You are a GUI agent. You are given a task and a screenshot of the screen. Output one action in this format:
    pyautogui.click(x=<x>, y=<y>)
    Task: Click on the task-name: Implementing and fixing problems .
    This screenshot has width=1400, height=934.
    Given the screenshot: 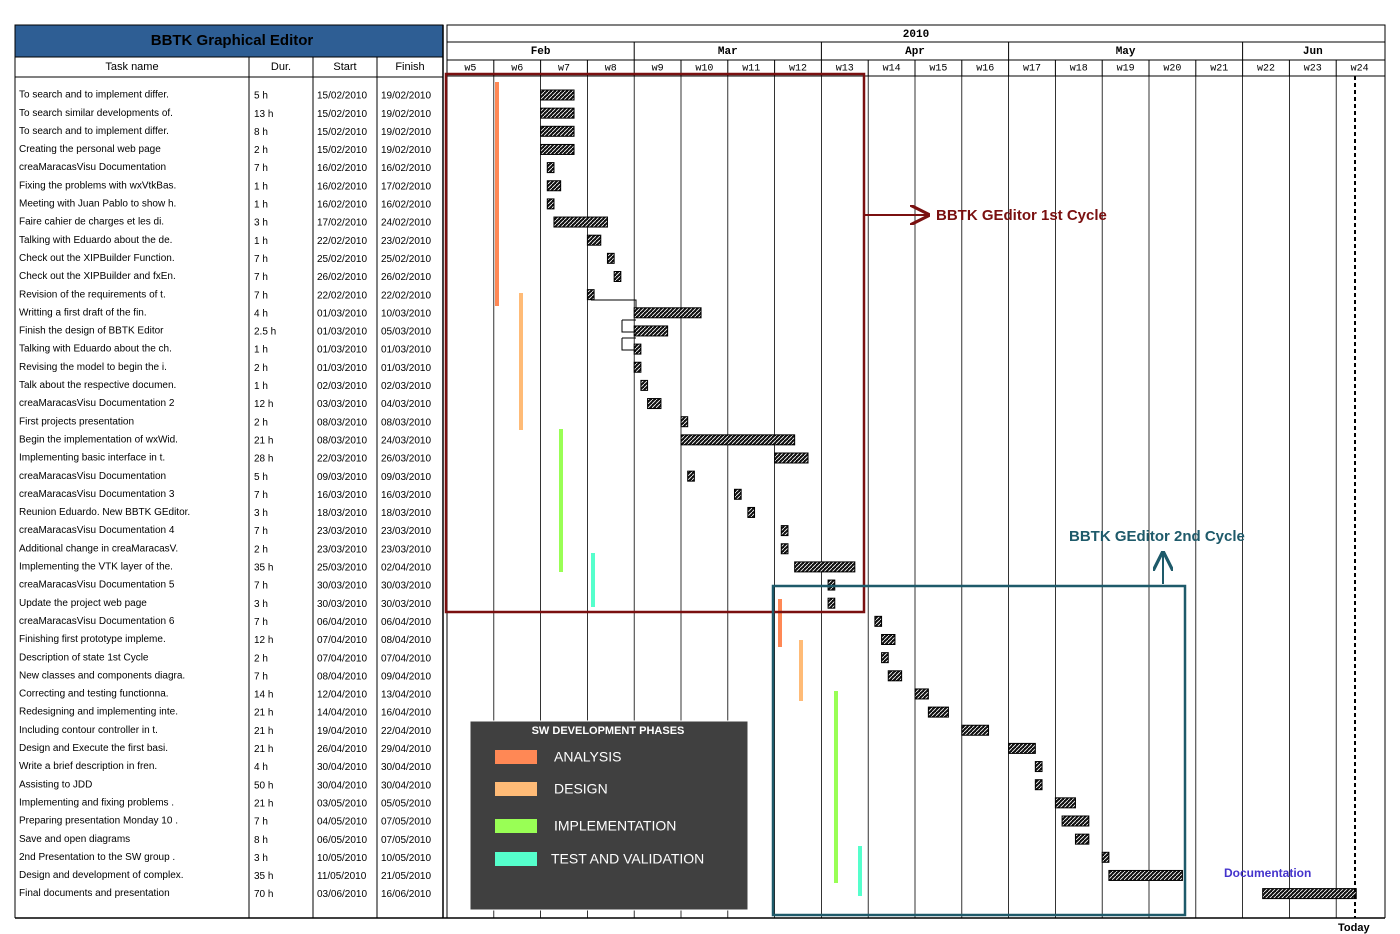 What is the action you would take?
    pyautogui.click(x=96, y=802)
    